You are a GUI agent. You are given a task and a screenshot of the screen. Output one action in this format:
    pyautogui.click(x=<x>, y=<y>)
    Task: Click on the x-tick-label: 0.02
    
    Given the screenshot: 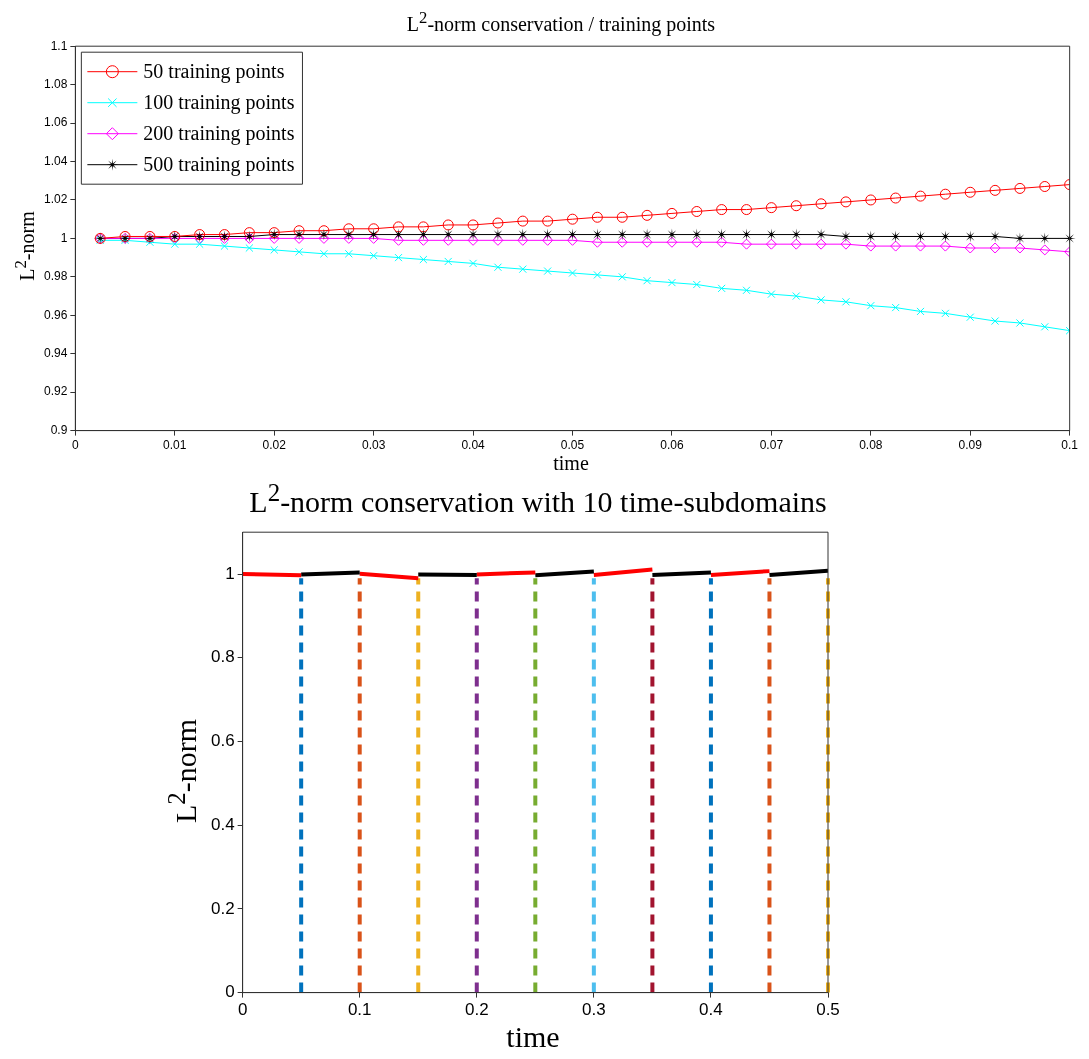 What is the action you would take?
    pyautogui.click(x=274, y=444)
    